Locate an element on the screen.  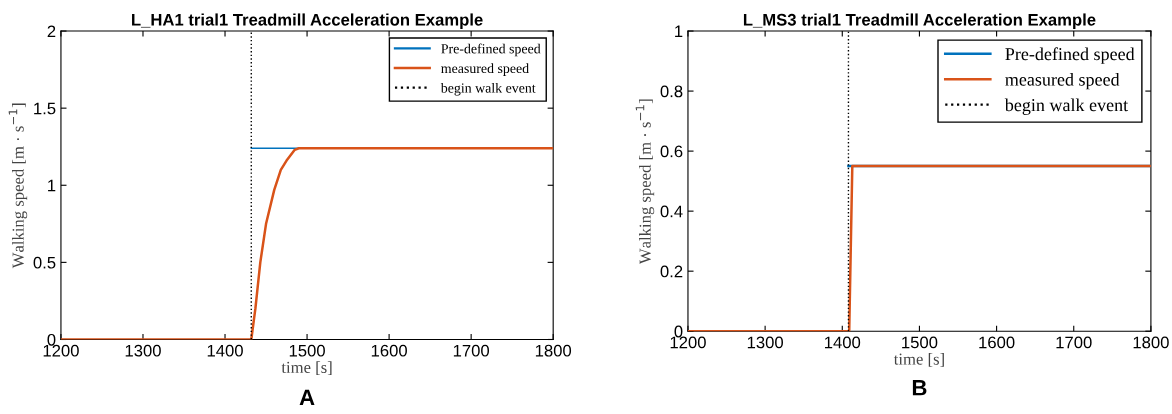
text: A is located at coordinates (307, 397).